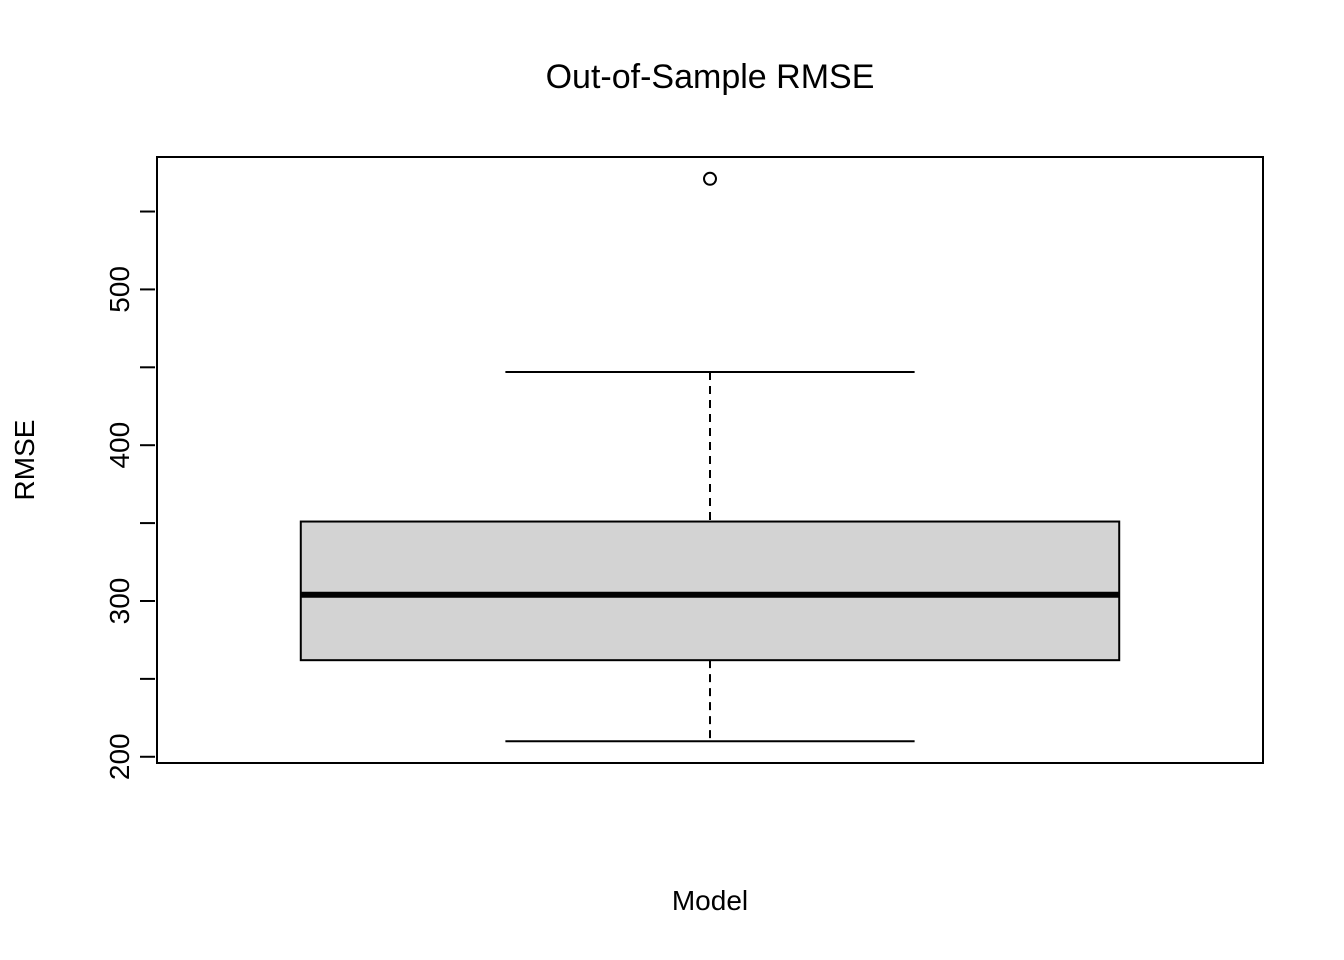  What do you see at coordinates (710, 178) in the screenshot?
I see `outlier-point` at bounding box center [710, 178].